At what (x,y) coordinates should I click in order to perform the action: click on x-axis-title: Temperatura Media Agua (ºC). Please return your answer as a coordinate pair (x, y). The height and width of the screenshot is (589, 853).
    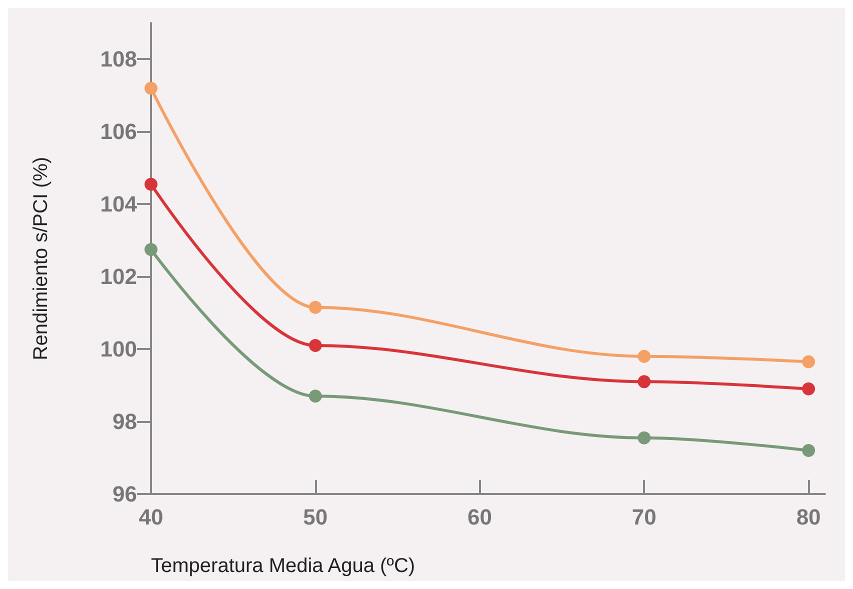
    Looking at the image, I should click on (283, 566).